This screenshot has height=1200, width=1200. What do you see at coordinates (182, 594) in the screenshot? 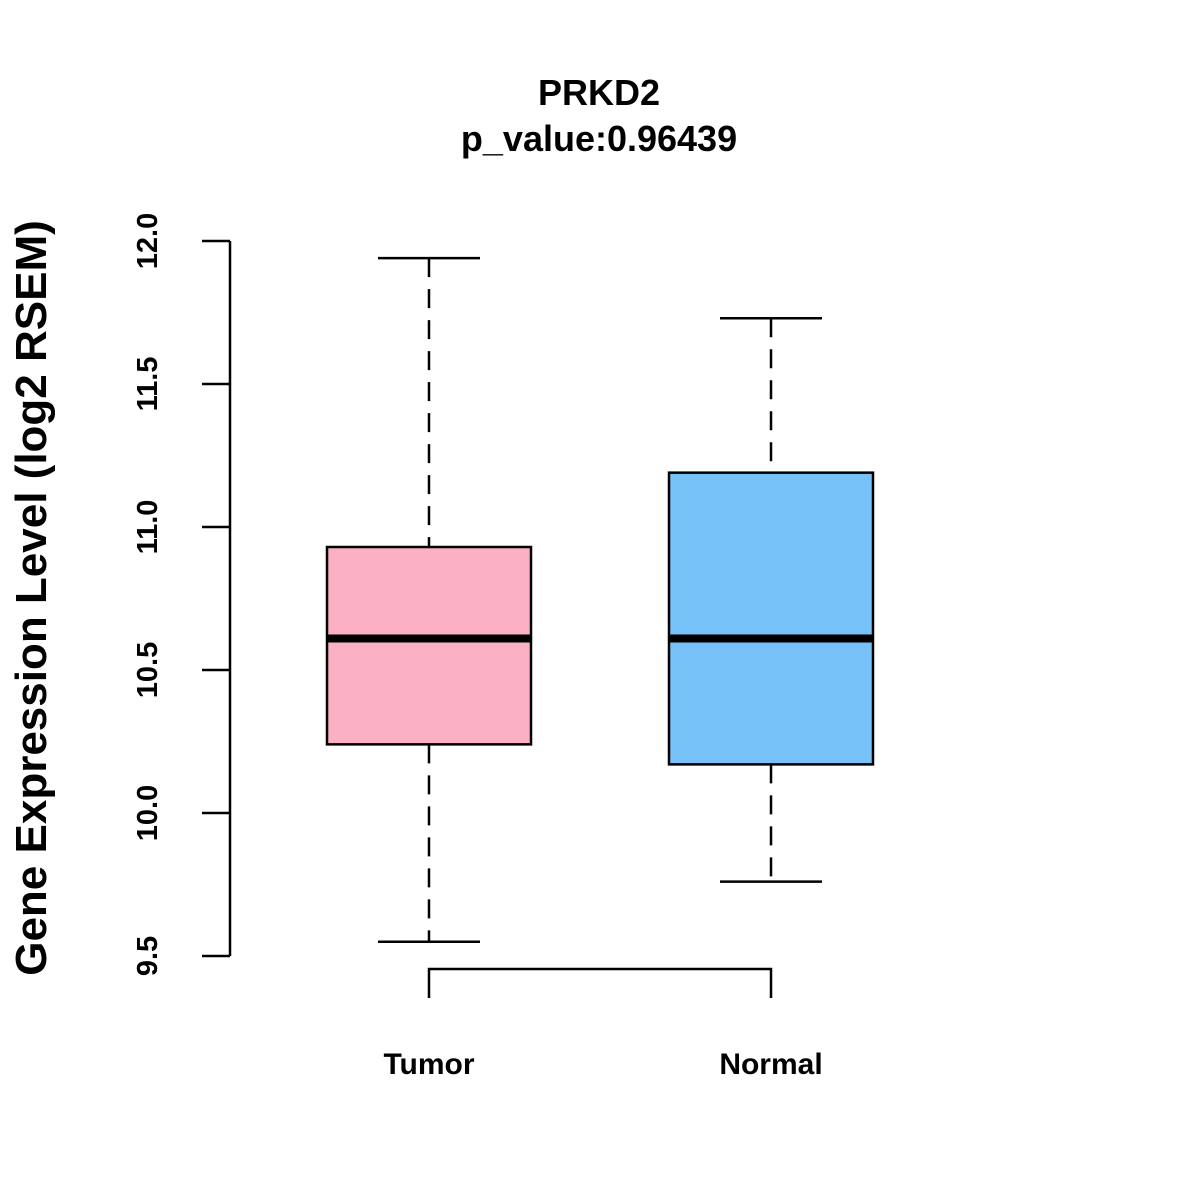
I see `y-axis: 9.5 10.0 10.5 11.0 11.5 12.0` at bounding box center [182, 594].